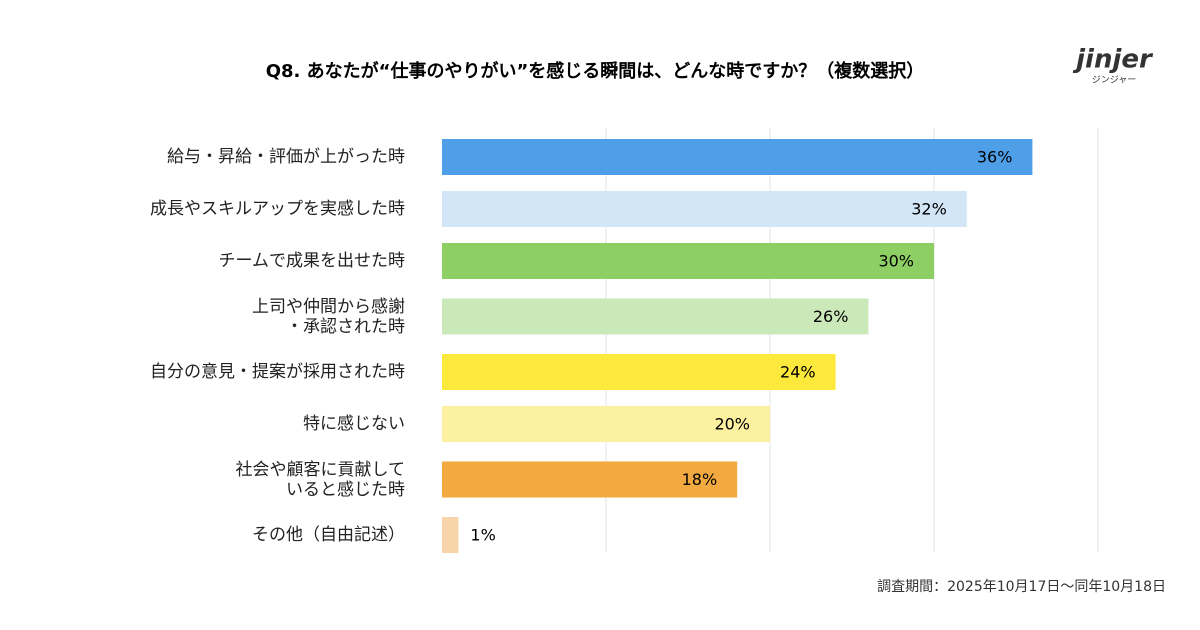 The image size is (1200, 630). What do you see at coordinates (1113, 60) in the screenshot?
I see `brand-logo: jinjer` at bounding box center [1113, 60].